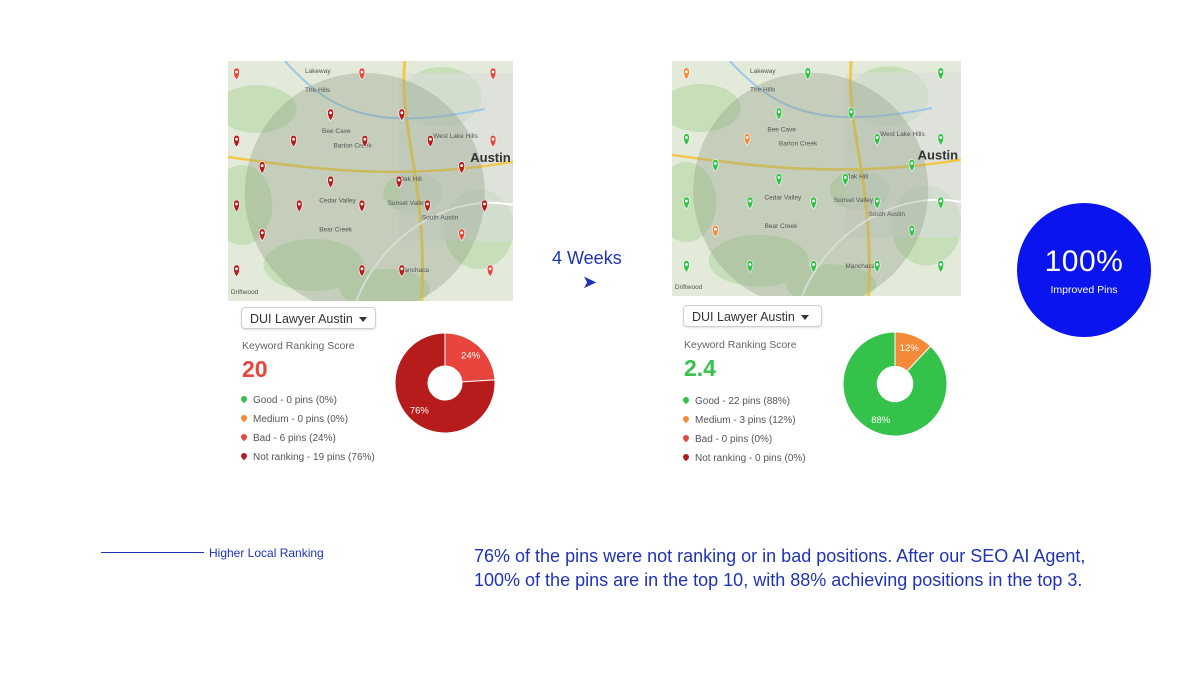  What do you see at coordinates (743, 420) in the screenshot?
I see `legend-item-medium: Medium - 3 pins (12%)` at bounding box center [743, 420].